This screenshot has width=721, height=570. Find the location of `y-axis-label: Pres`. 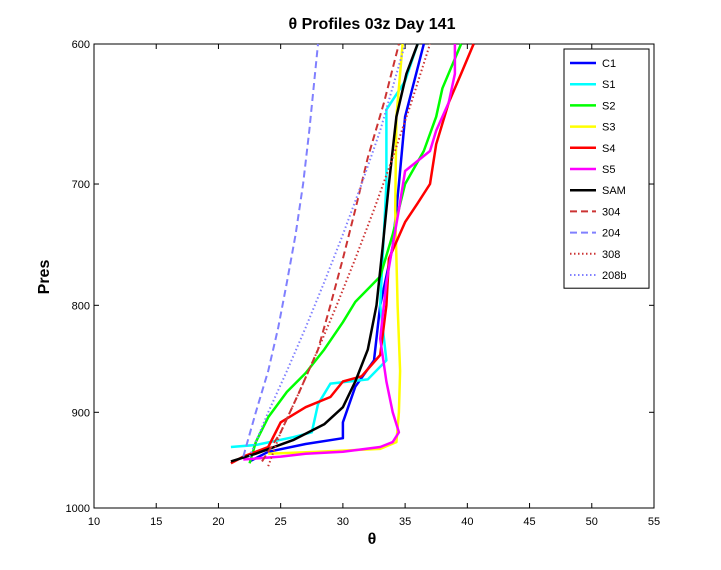

y-axis-label: Pres is located at coordinates (44, 277).